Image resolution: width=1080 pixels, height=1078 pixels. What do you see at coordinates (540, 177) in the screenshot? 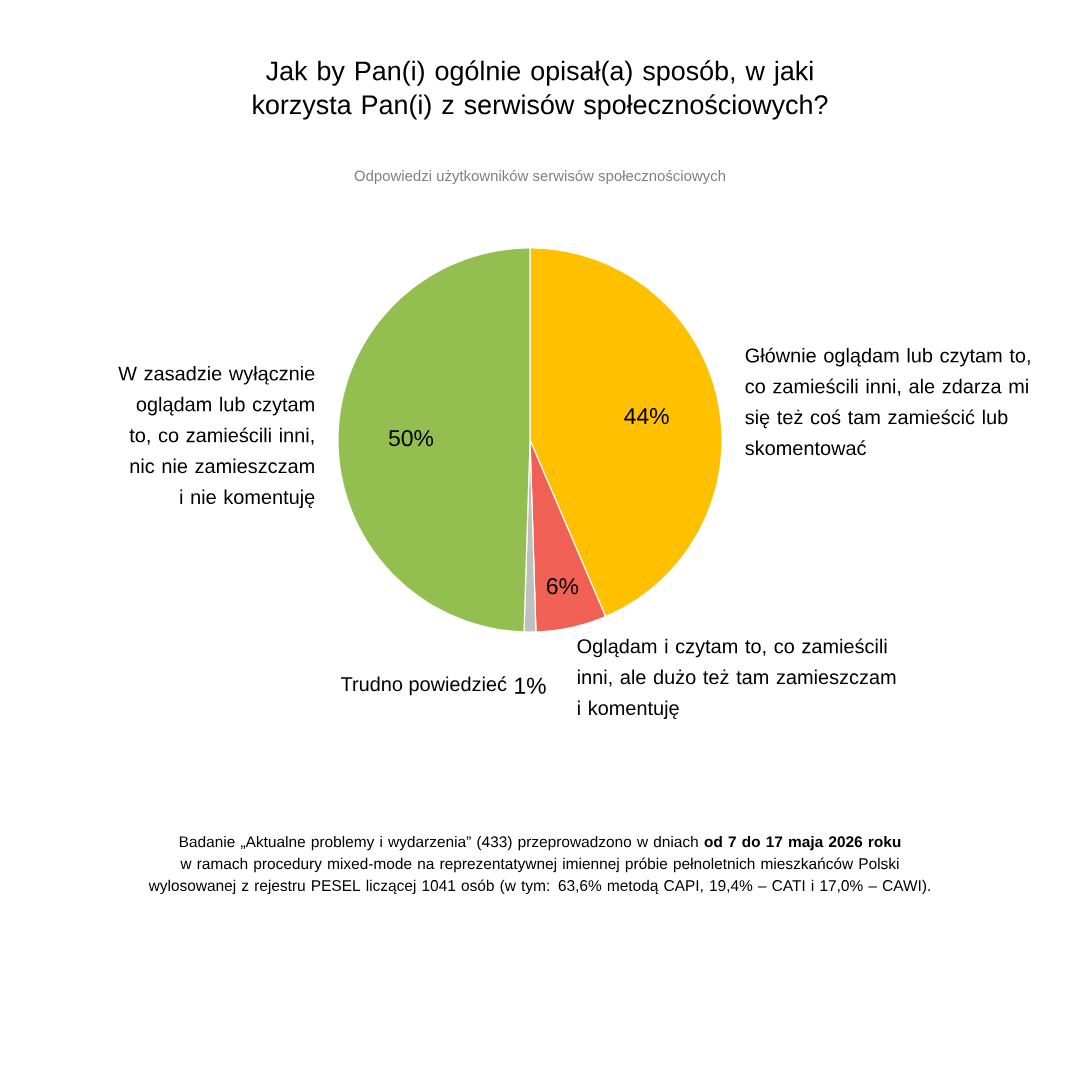
I see `chart-subtitle: Odpowiedzi użytkowników serwisów społecznościowych` at bounding box center [540, 177].